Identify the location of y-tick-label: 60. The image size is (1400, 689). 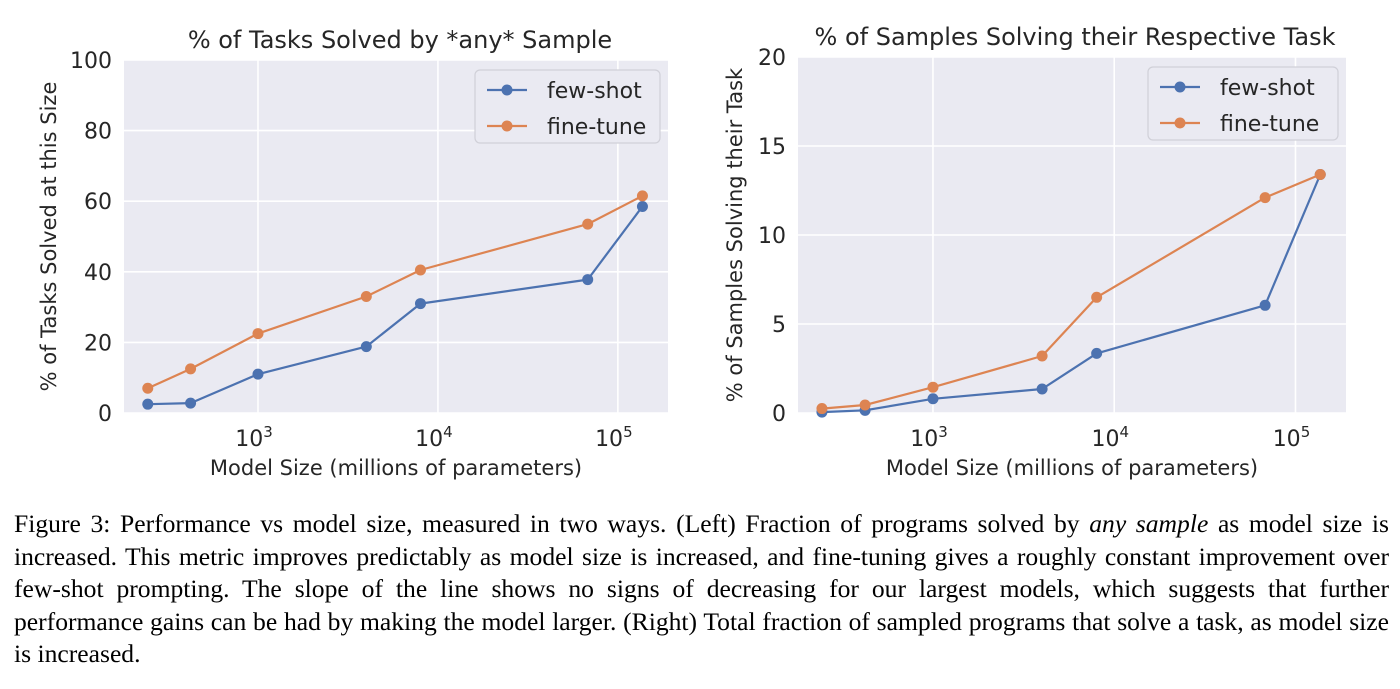
(98, 202).